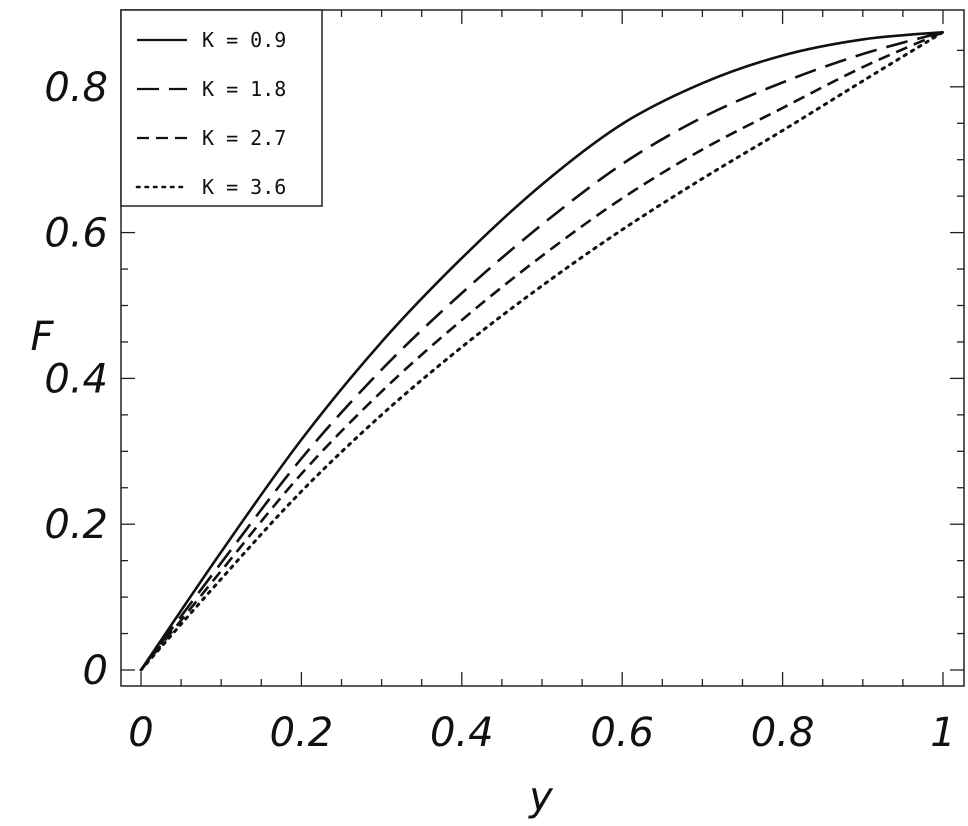  I want to click on x-tick-label: 0, so click(140, 733).